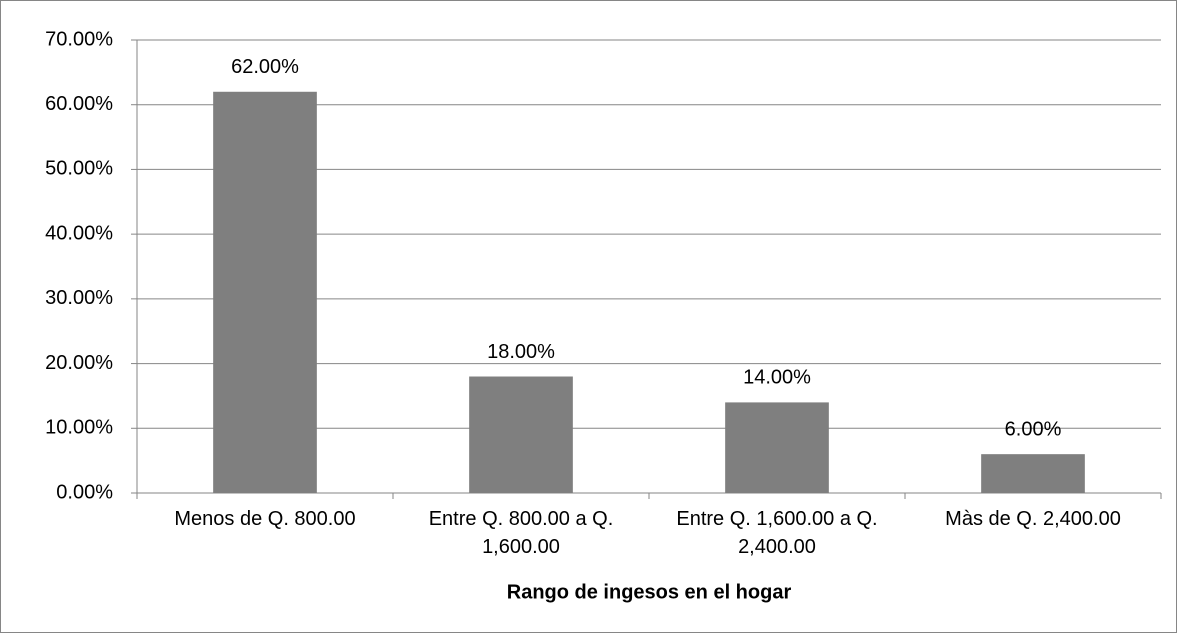 Image resolution: width=1178 pixels, height=634 pixels. I want to click on data-label: 14.00%, so click(777, 378).